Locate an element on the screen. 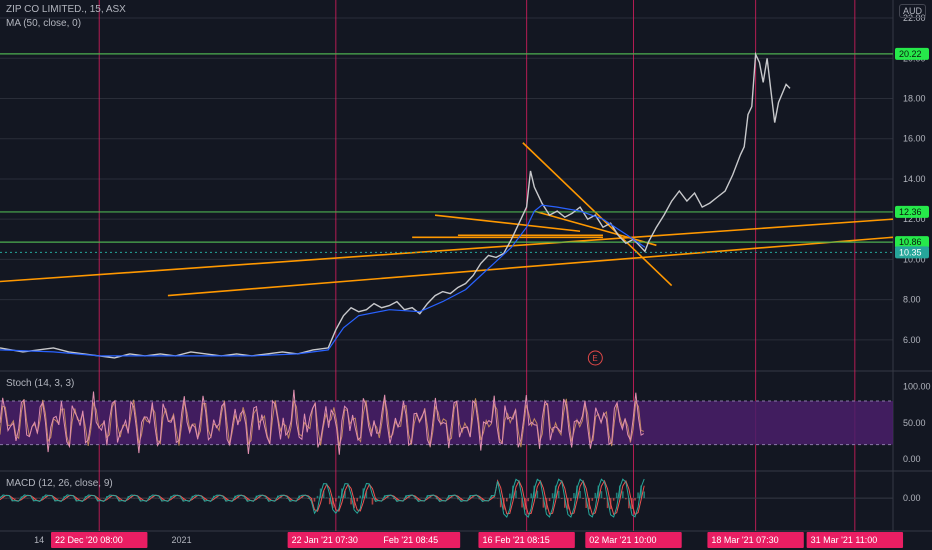  earnings-marker-label: E is located at coordinates (594, 358).